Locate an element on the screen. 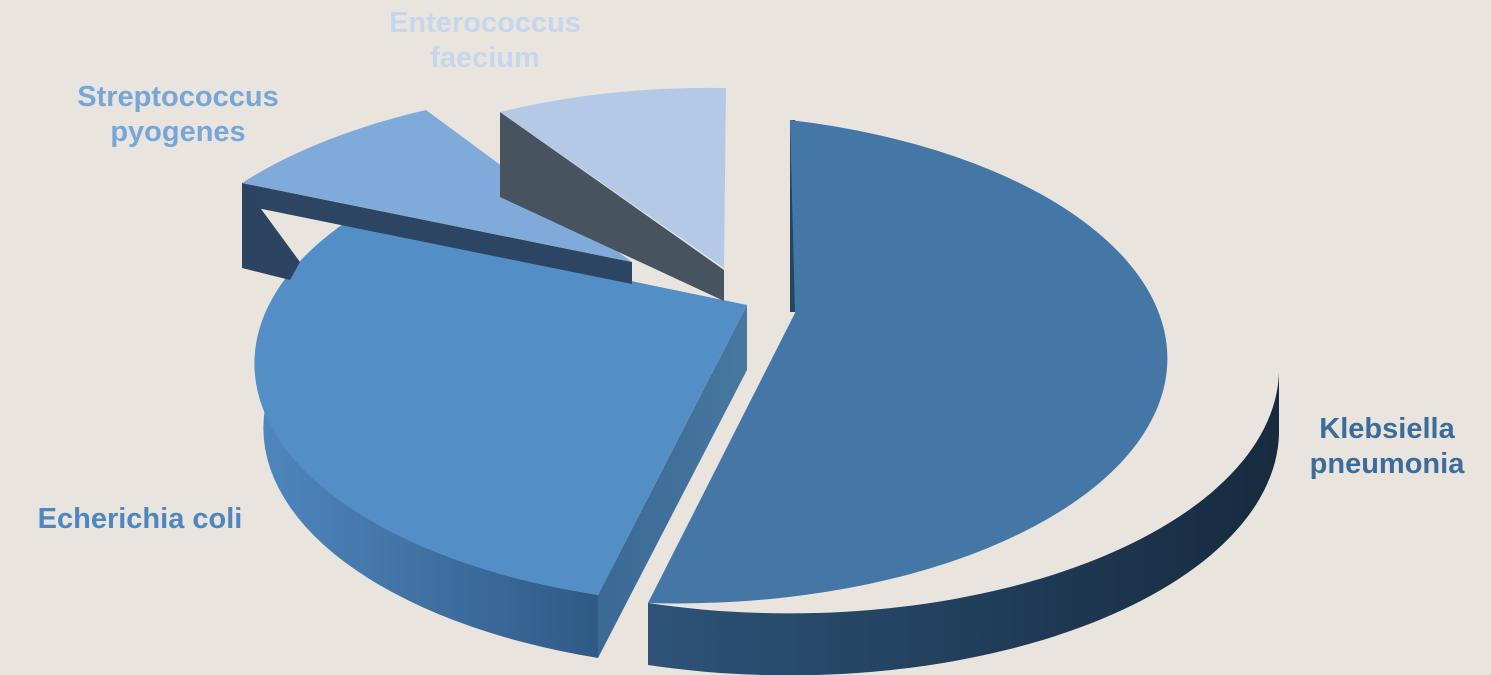 Image resolution: width=1491 pixels, height=675 pixels. slice-streptococcus-side is located at coordinates (437, 233).